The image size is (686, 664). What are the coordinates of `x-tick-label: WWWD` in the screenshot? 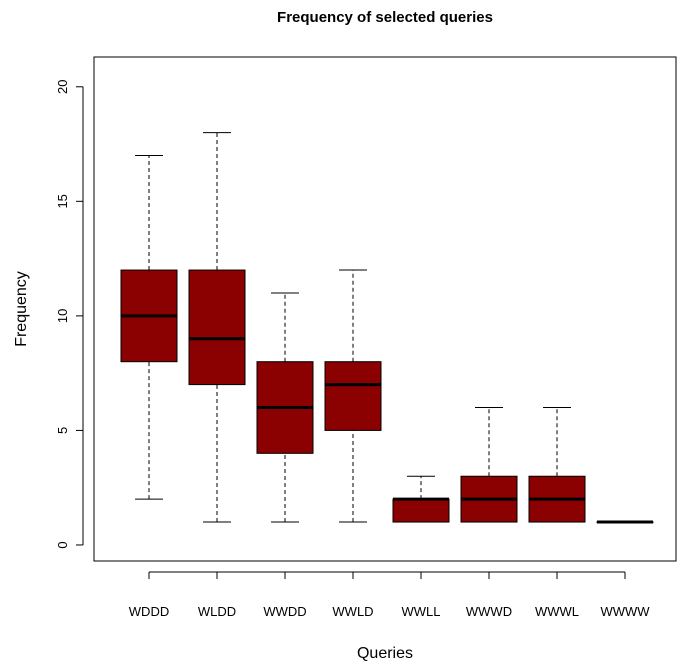 It's located at (489, 611).